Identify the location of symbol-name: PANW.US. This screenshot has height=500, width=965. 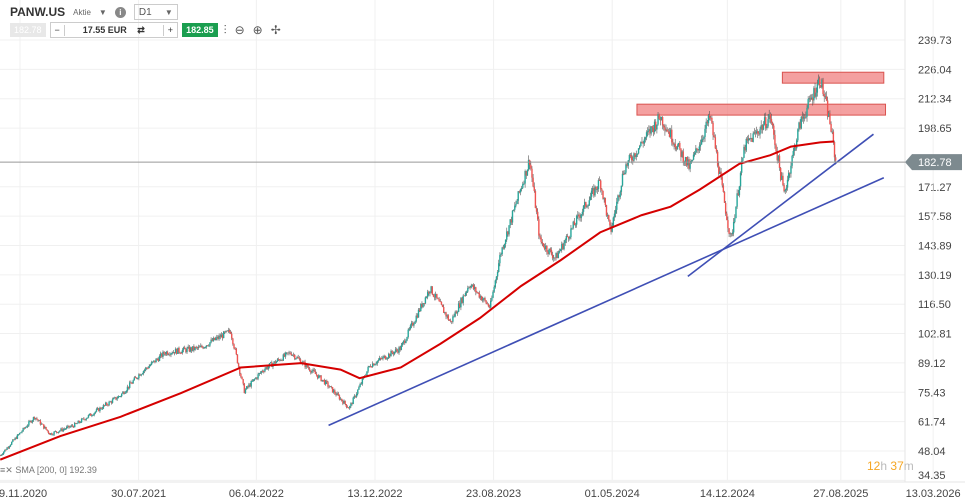
(38, 12).